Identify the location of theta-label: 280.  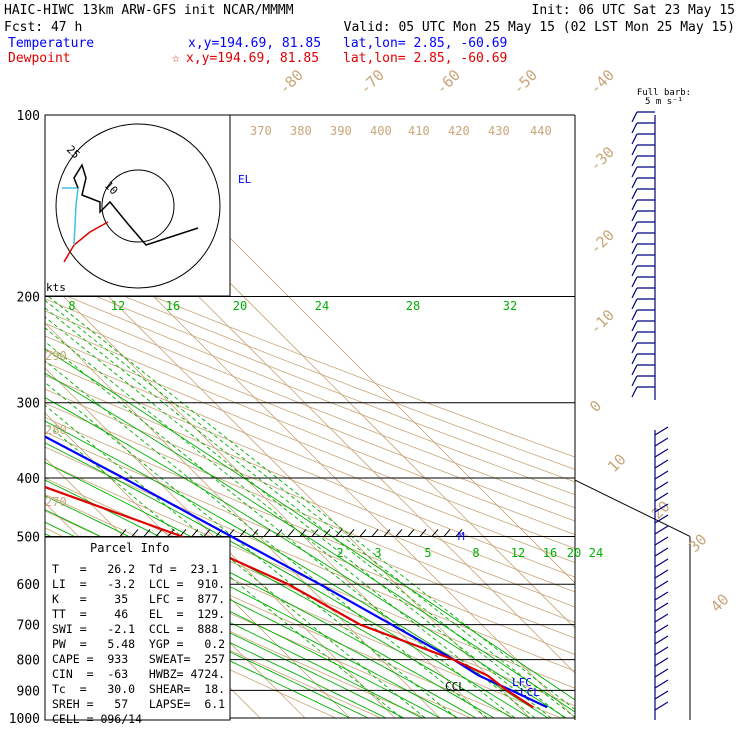
(56, 430).